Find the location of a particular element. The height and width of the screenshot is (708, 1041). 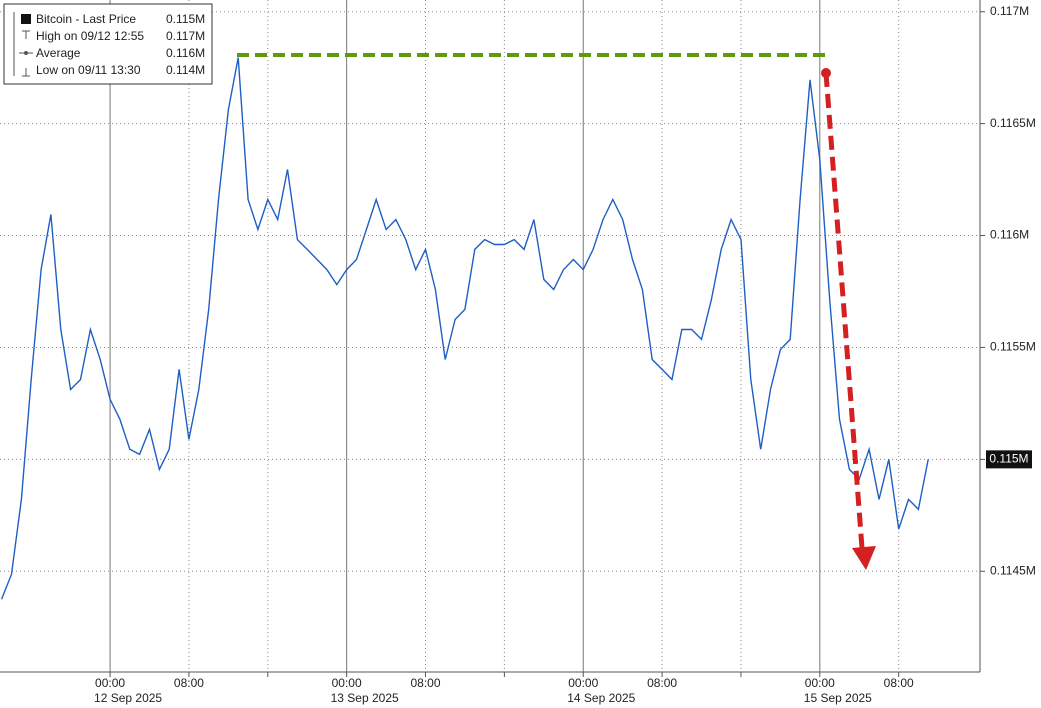

arrow-head is located at coordinates (864, 558).